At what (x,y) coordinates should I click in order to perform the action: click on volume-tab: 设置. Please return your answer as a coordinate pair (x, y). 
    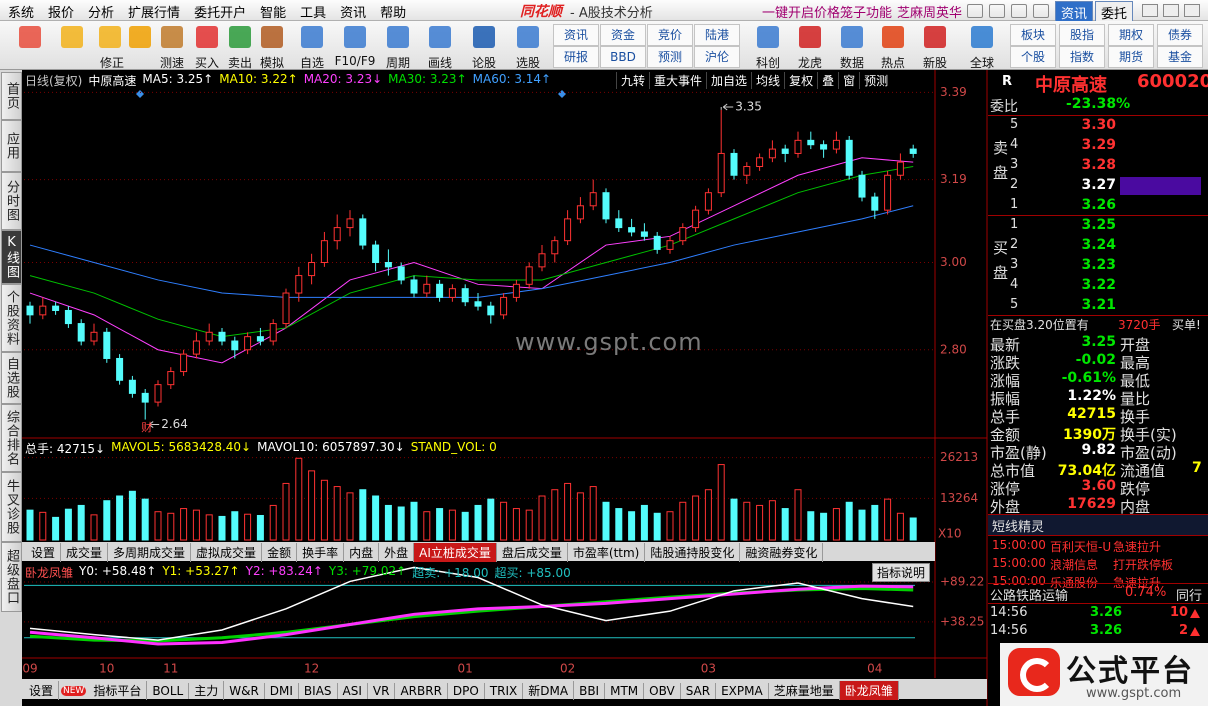
    Looking at the image, I should click on (44, 552).